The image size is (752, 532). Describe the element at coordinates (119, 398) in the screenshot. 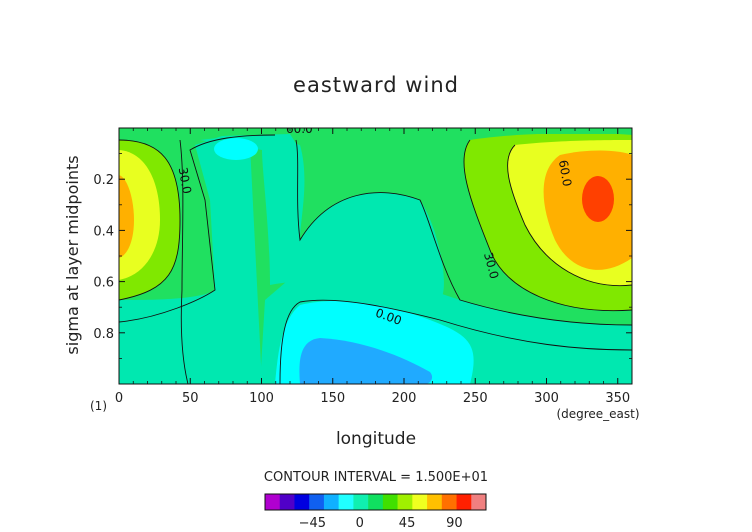

I see `x-tick-label: 0` at that location.